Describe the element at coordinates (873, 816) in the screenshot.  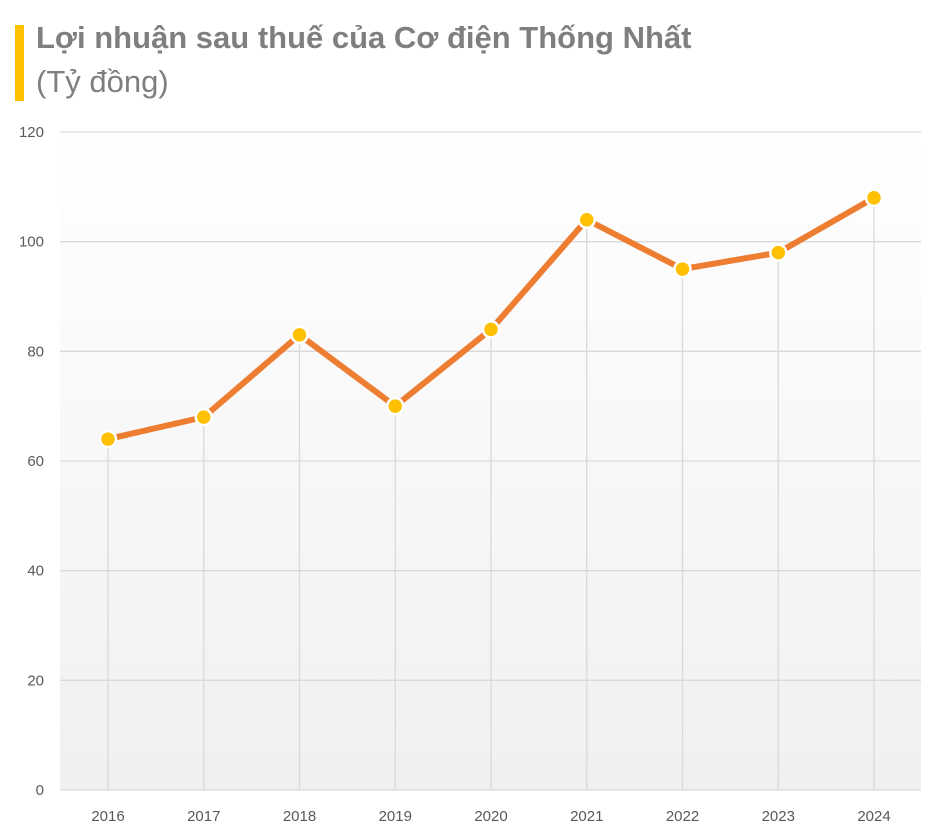
I see `x-tick-label: 2024` at that location.